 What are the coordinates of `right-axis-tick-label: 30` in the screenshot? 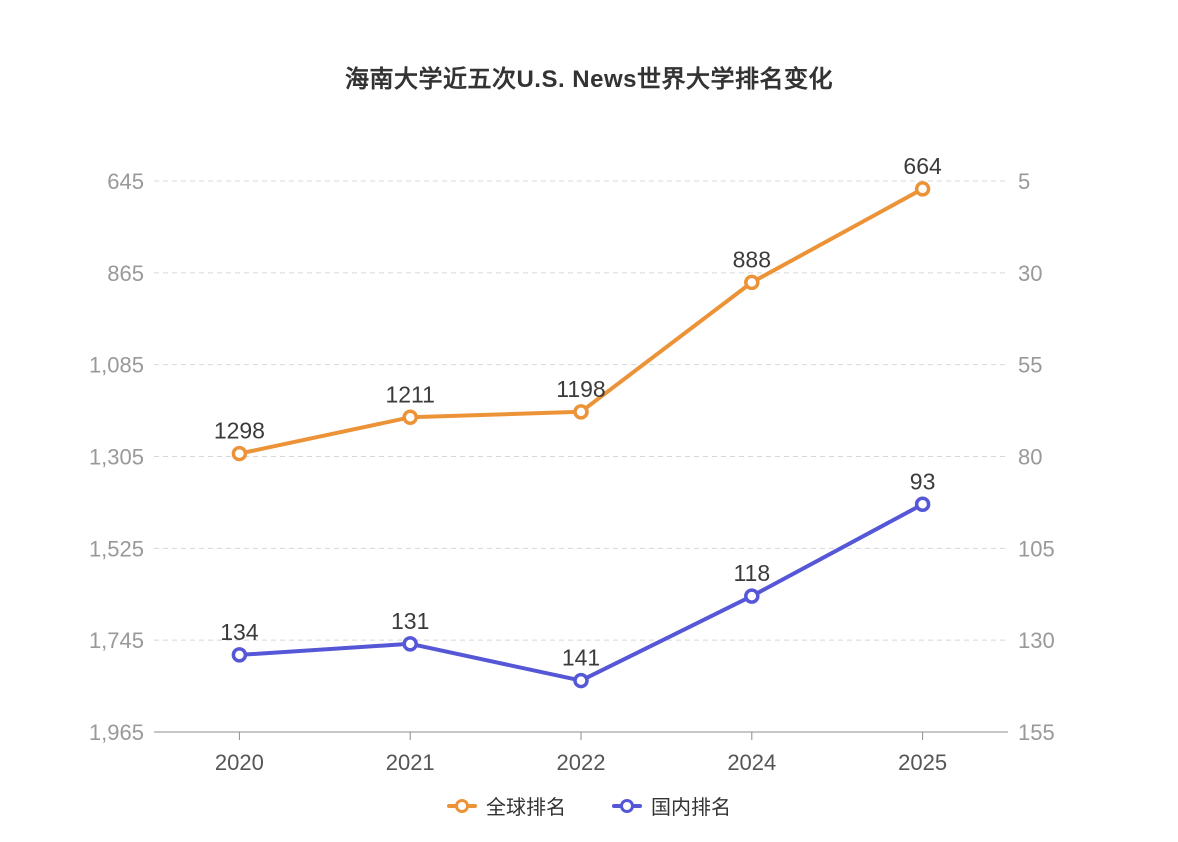 It's located at (1030, 273).